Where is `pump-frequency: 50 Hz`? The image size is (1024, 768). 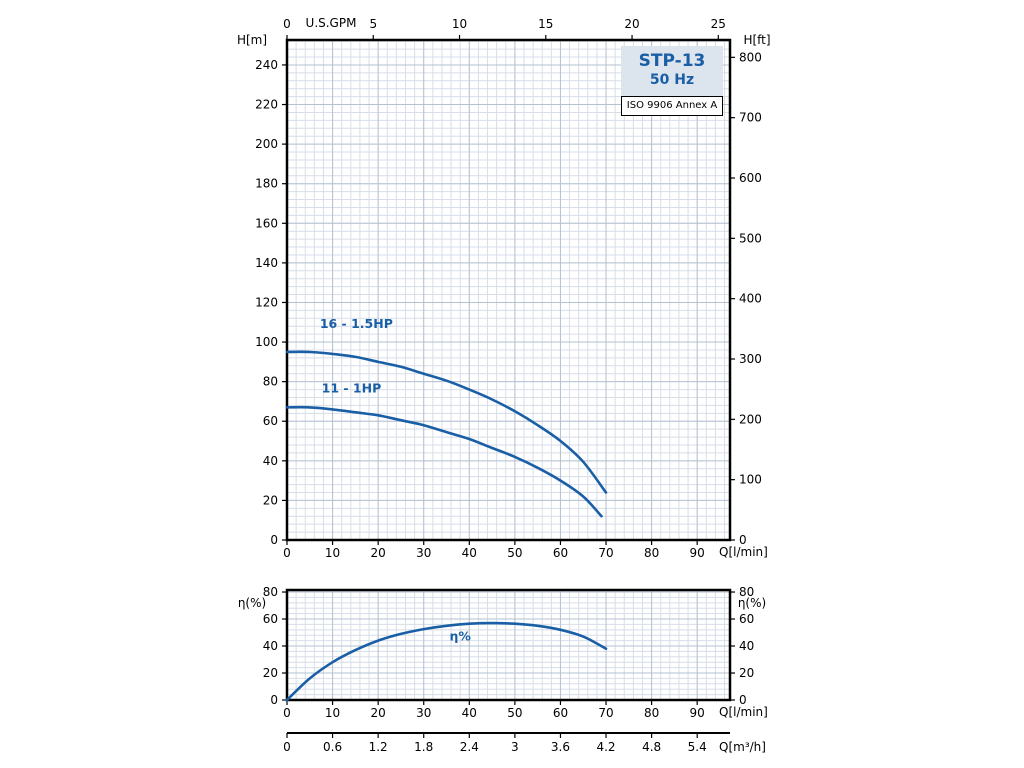 pump-frequency: 50 Hz is located at coordinates (672, 80).